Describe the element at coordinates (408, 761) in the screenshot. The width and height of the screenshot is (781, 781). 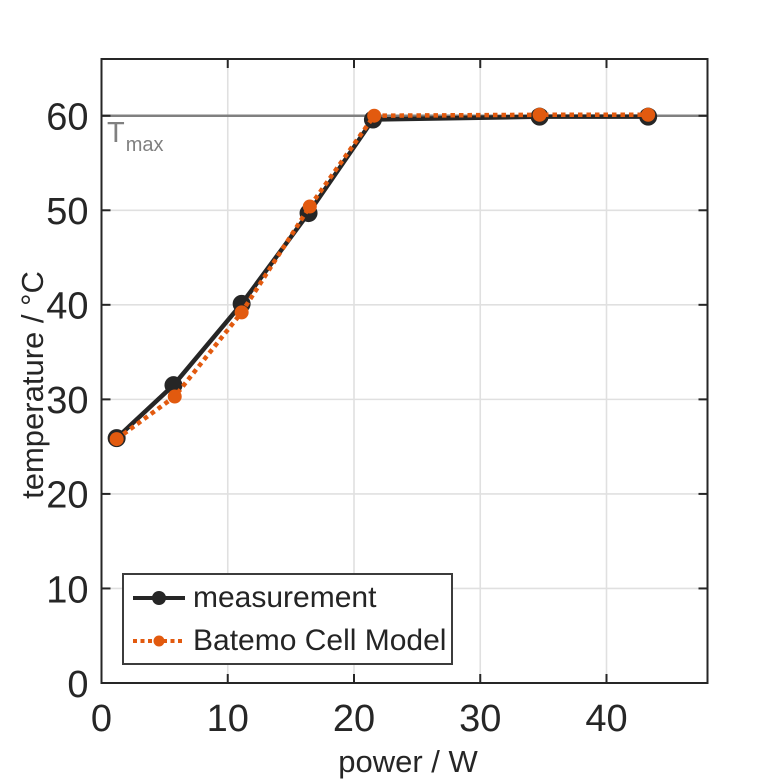
I see `x-axis-label: power / W` at that location.